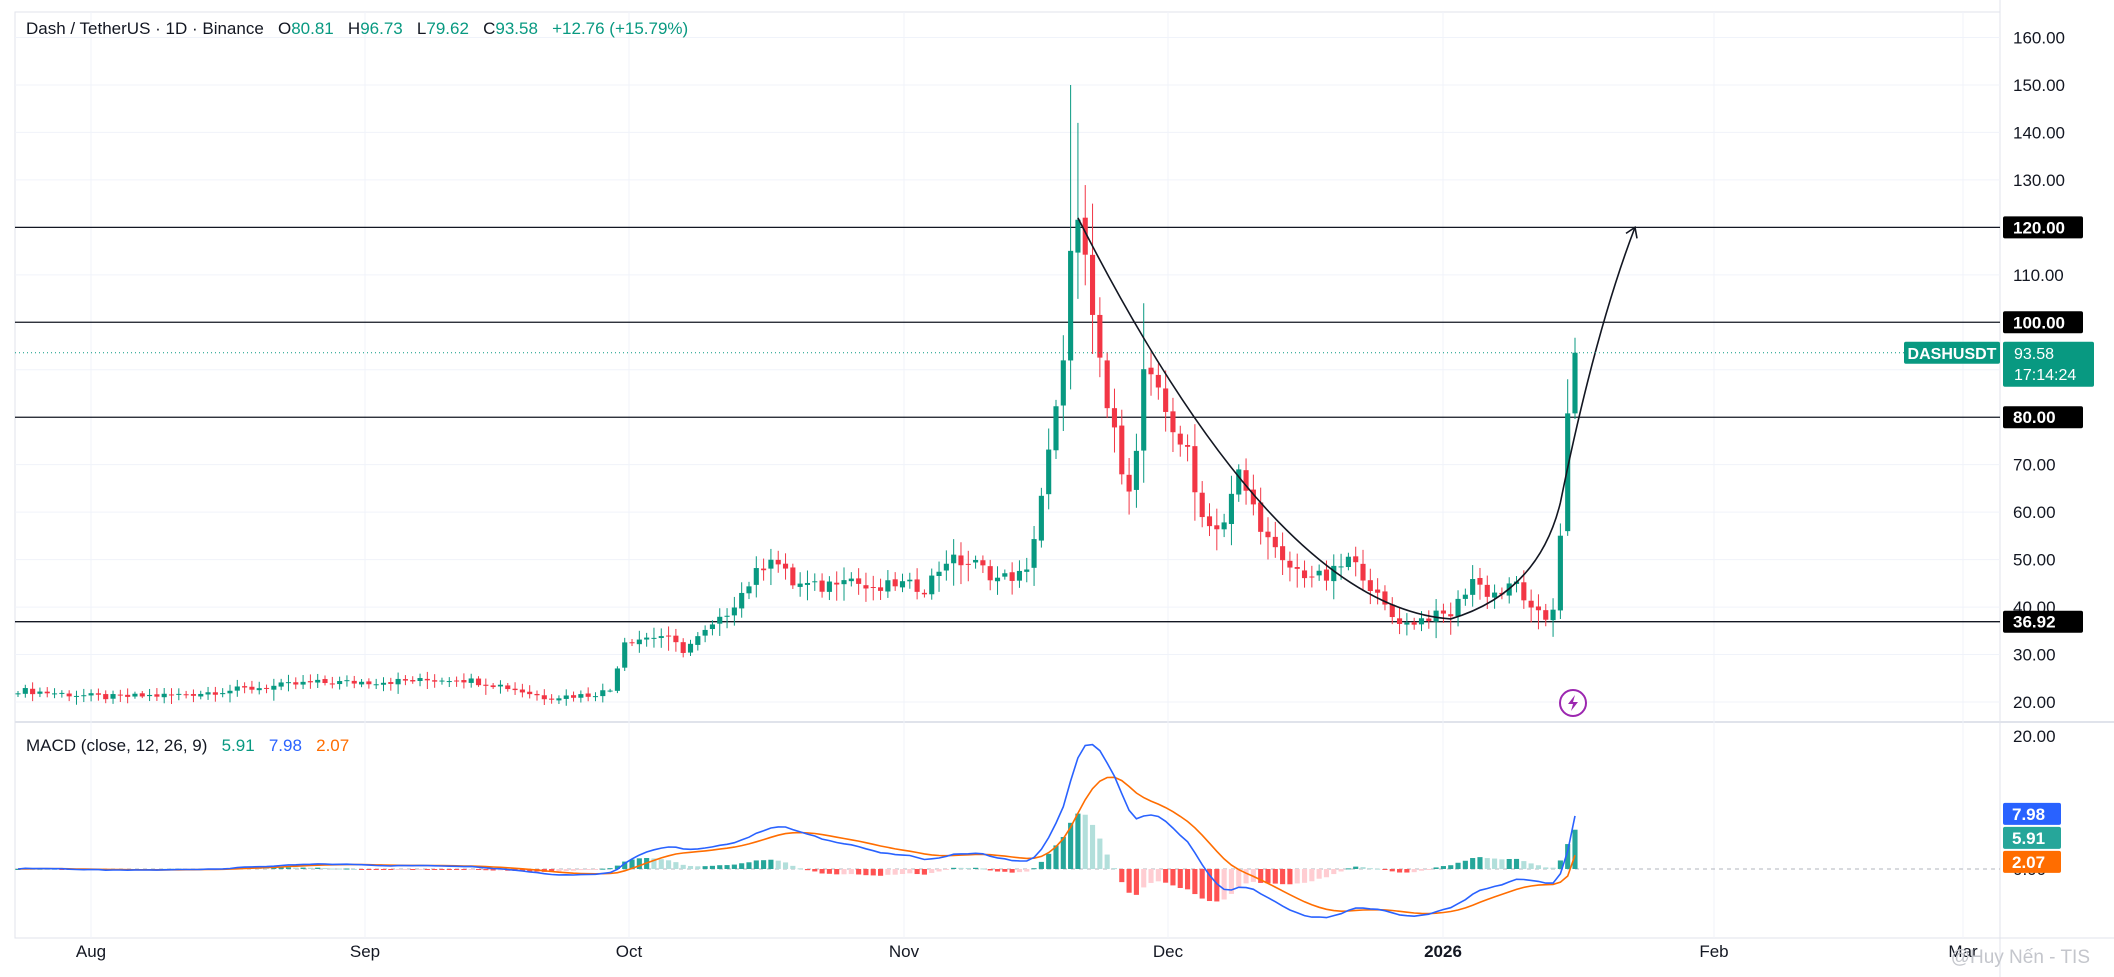 The height and width of the screenshot is (977, 2114). Describe the element at coordinates (2048, 364) in the screenshot. I see `last-price-badge` at that location.